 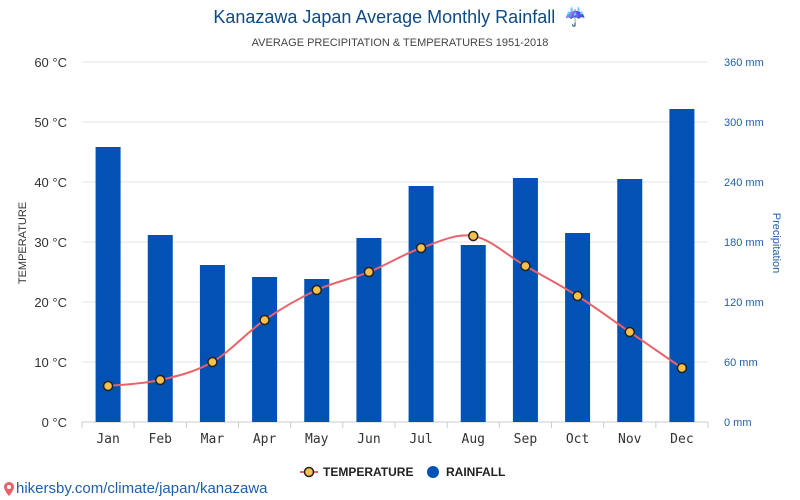 I want to click on x-axis-tick-label: Apr, so click(x=265, y=439).